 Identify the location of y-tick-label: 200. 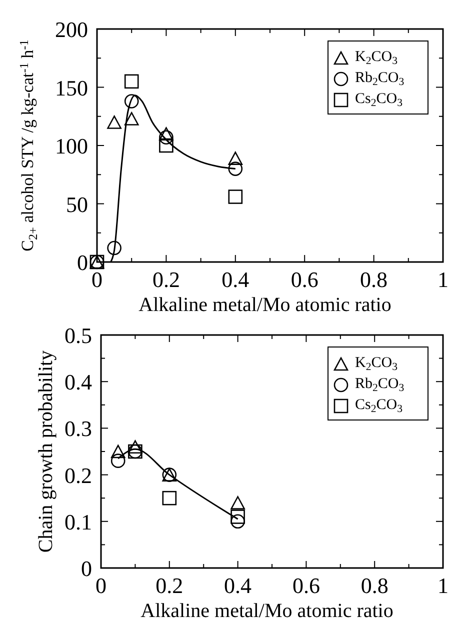
(71, 29).